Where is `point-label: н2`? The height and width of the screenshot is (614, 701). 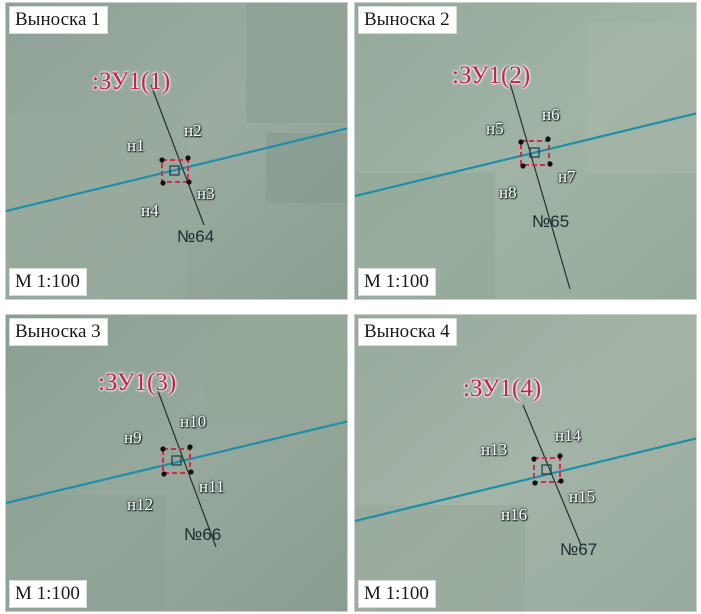
point-label: н2 is located at coordinates (193, 130).